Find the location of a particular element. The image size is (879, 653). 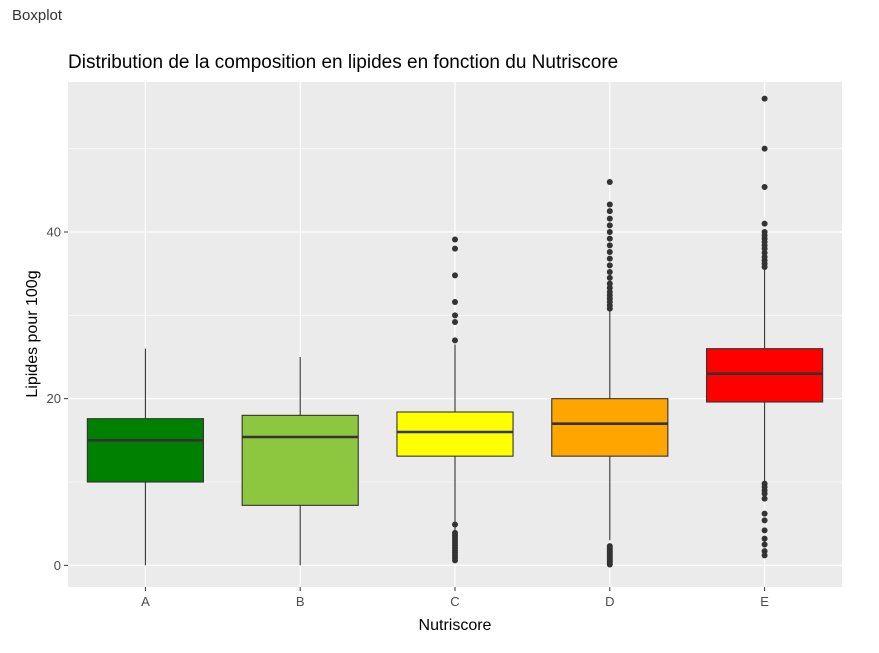

x-axis: A B C D E is located at coordinates (455, 598).